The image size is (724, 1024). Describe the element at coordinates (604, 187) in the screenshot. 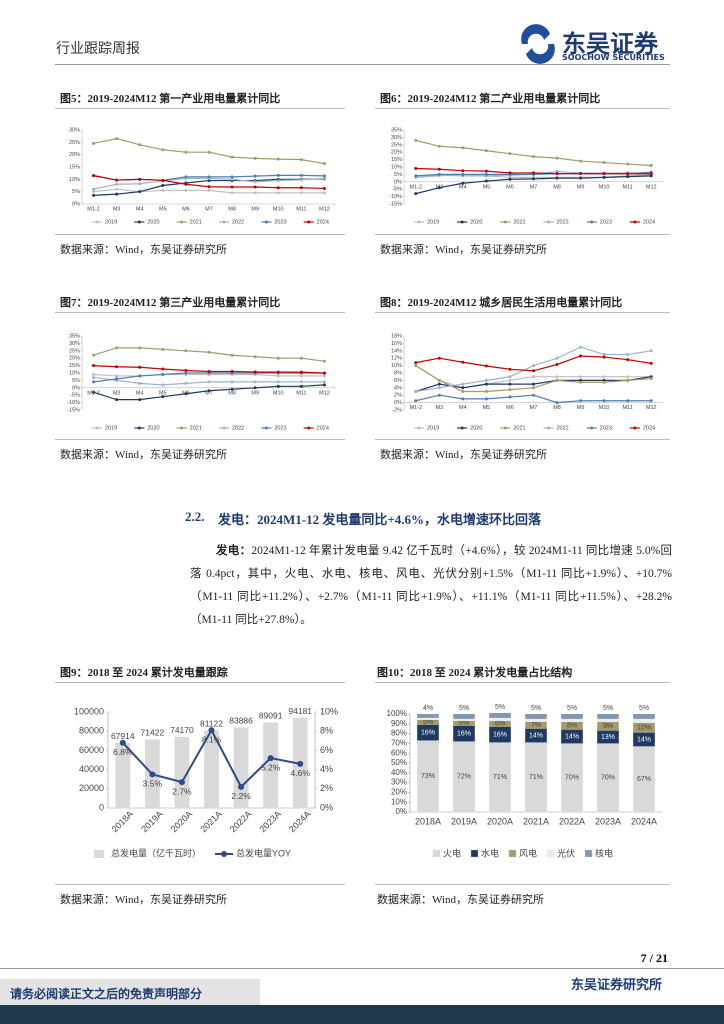

I see `x-tick-label: M10` at that location.